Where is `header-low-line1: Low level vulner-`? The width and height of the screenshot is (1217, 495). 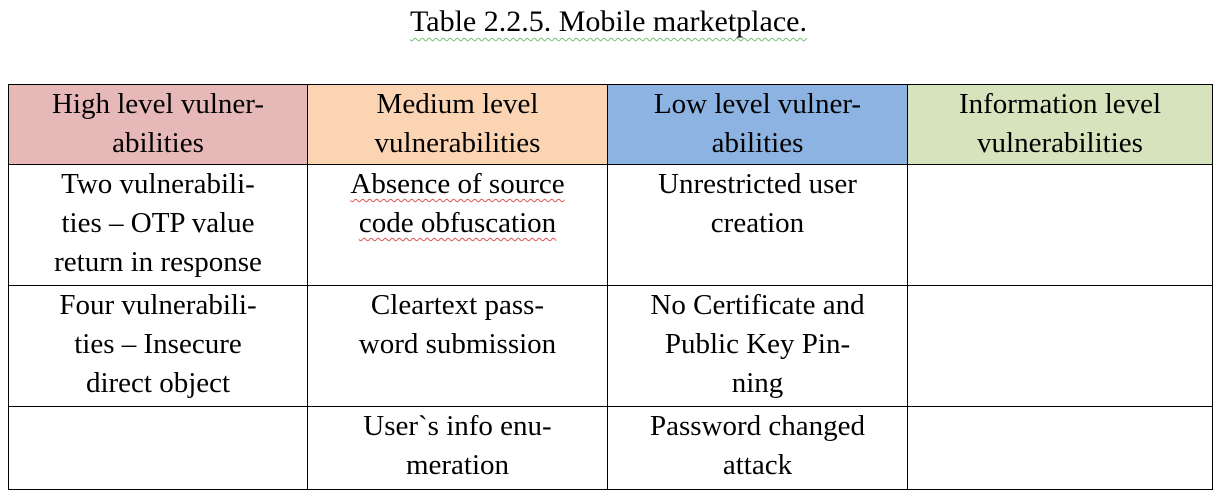
header-low-line1: Low level vulner- is located at coordinates (757, 104).